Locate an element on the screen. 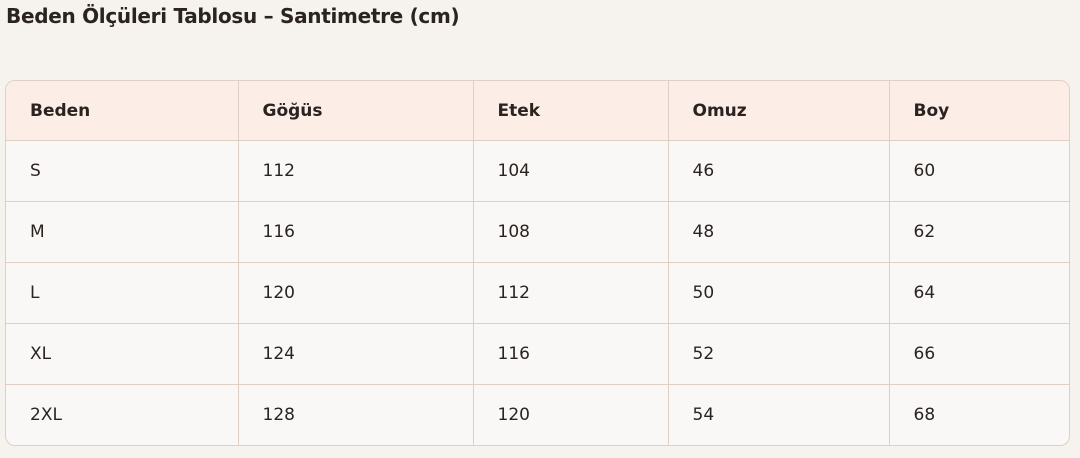 The height and width of the screenshot is (458, 1080). table-cell: 104 is located at coordinates (571, 171).